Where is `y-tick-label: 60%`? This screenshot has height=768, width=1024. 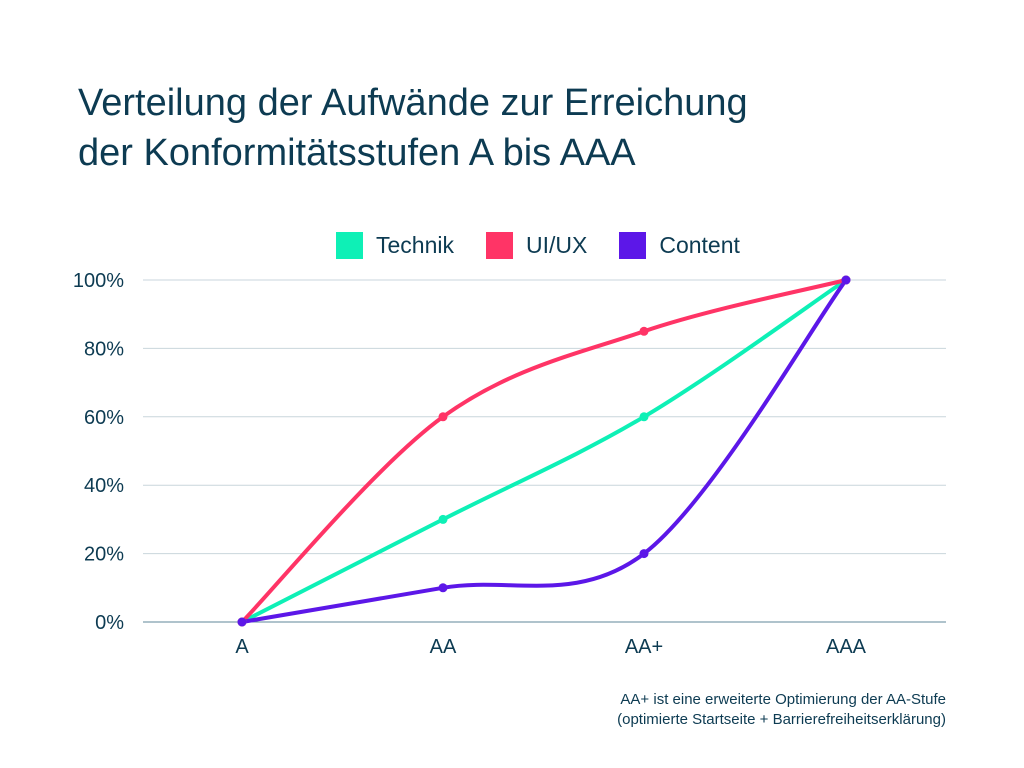 y-tick-label: 60% is located at coordinates (104, 418).